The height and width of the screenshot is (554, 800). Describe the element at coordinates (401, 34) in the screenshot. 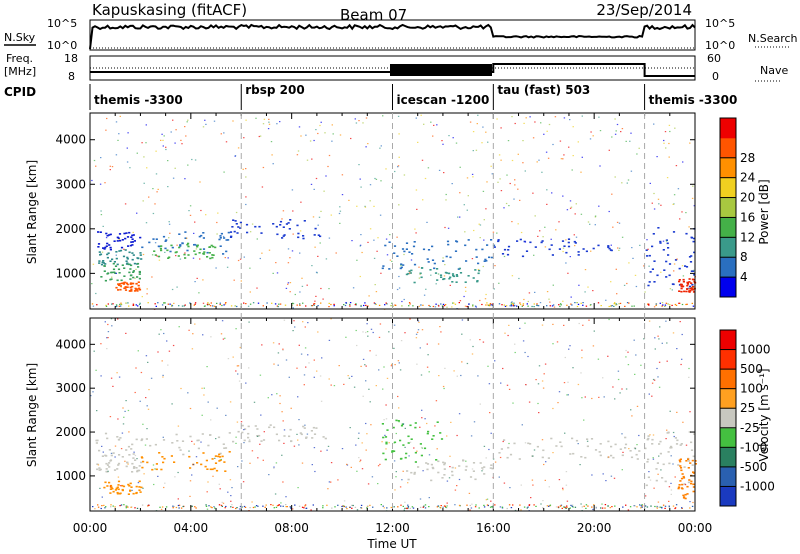

I see `noise-panel: N.Sky 10^5 10^0 10^5 10^0 N.Search` at that location.